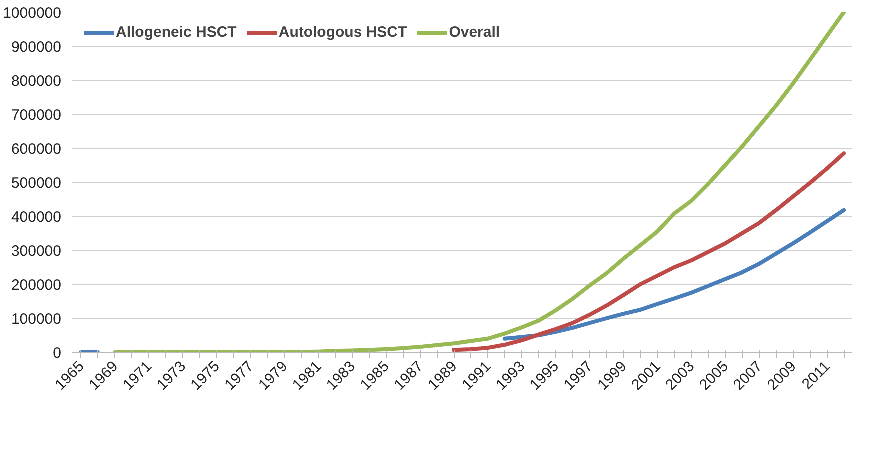 This screenshot has width=888, height=458. Describe the element at coordinates (343, 32) in the screenshot. I see `legend-label: Autologous HSCT` at that location.